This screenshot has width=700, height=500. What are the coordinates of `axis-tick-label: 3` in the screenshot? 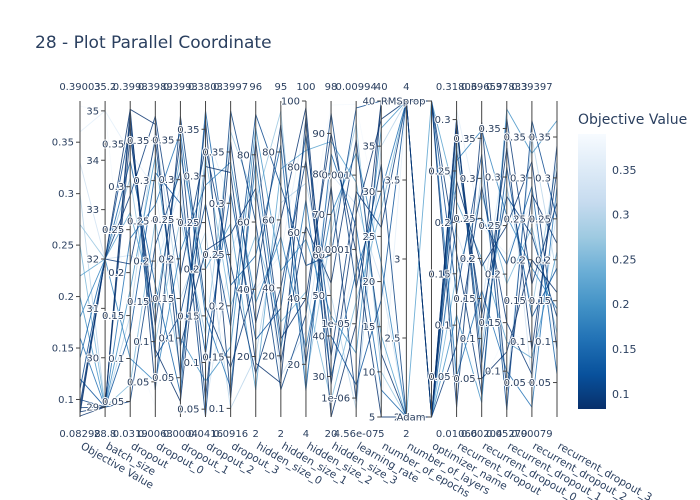 It's located at (397, 260).